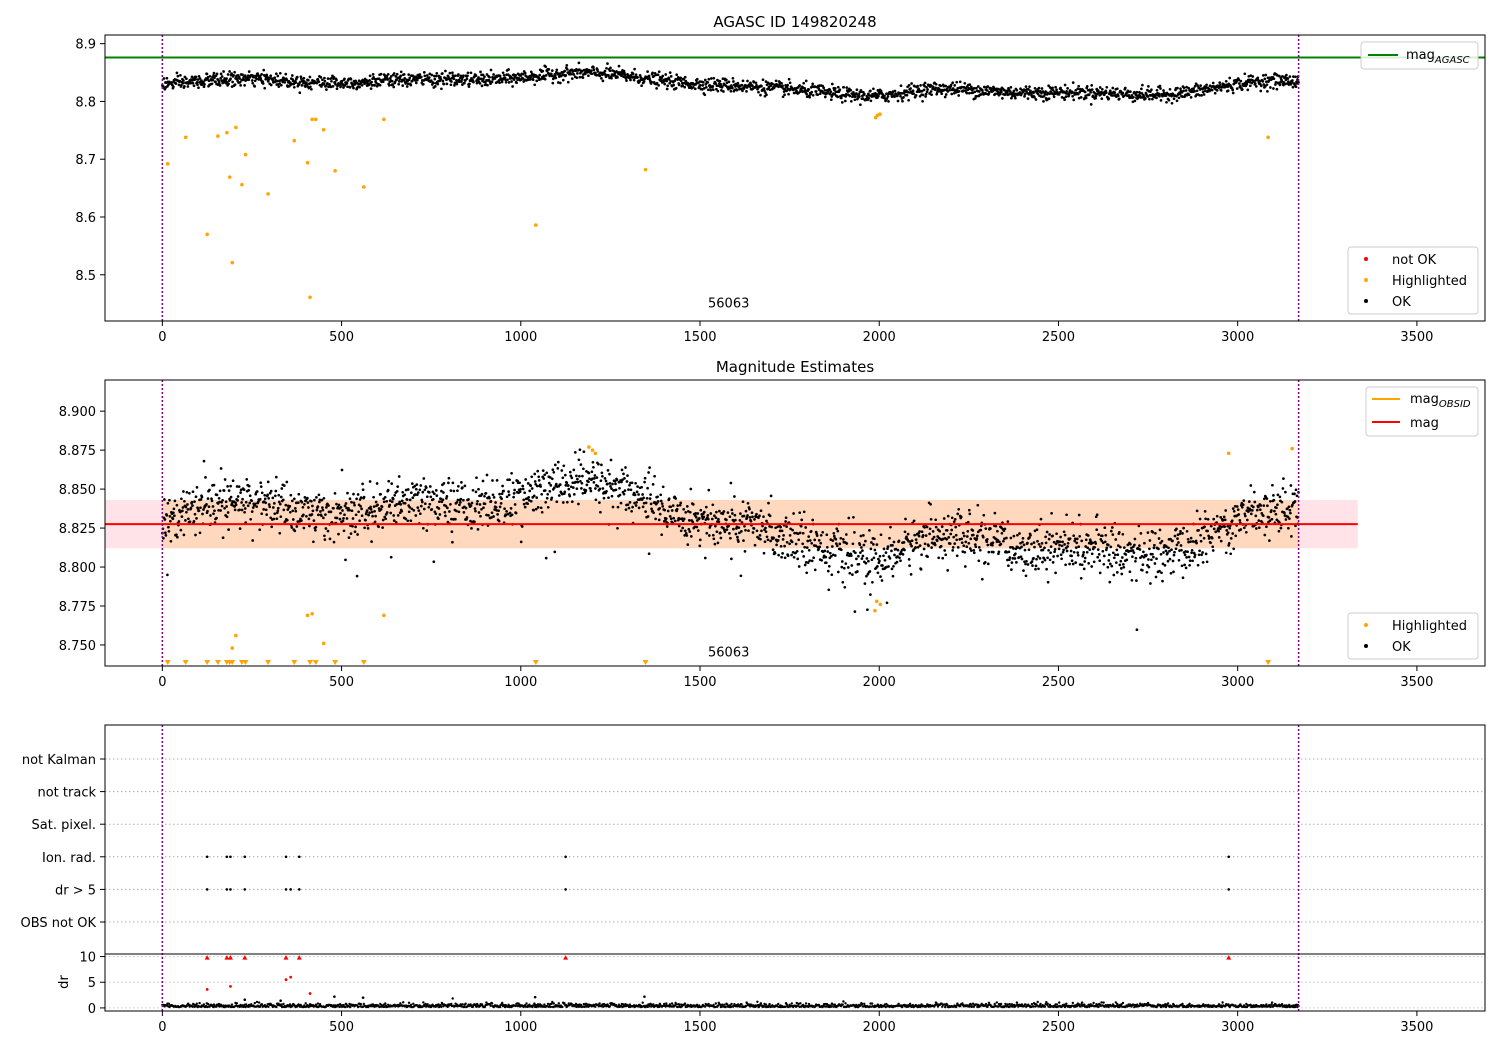 The height and width of the screenshot is (1050, 1500). I want to click on p2-ytick-label: 8.900, so click(77, 412).